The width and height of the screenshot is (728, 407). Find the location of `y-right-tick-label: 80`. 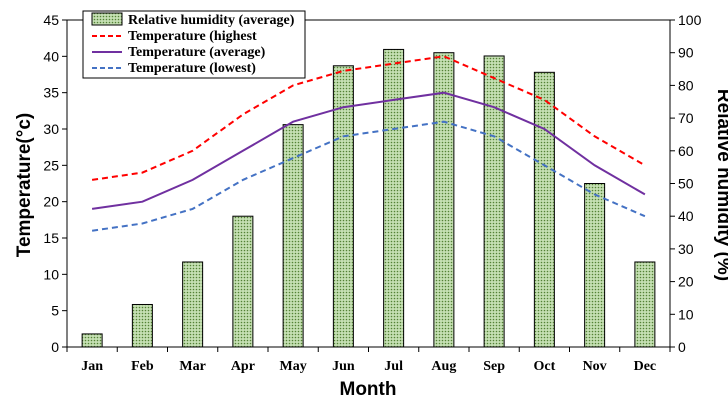

y-right-tick-label: 80 is located at coordinates (686, 85).